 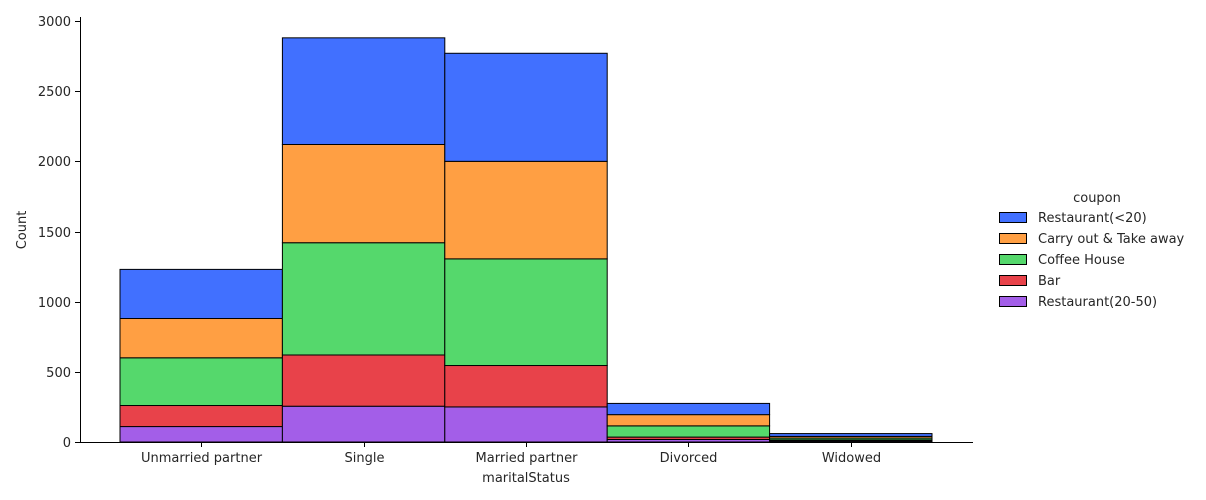 I want to click on legend-label-restaurant-20-50: Restaurant(20-50), so click(x=1097, y=302).